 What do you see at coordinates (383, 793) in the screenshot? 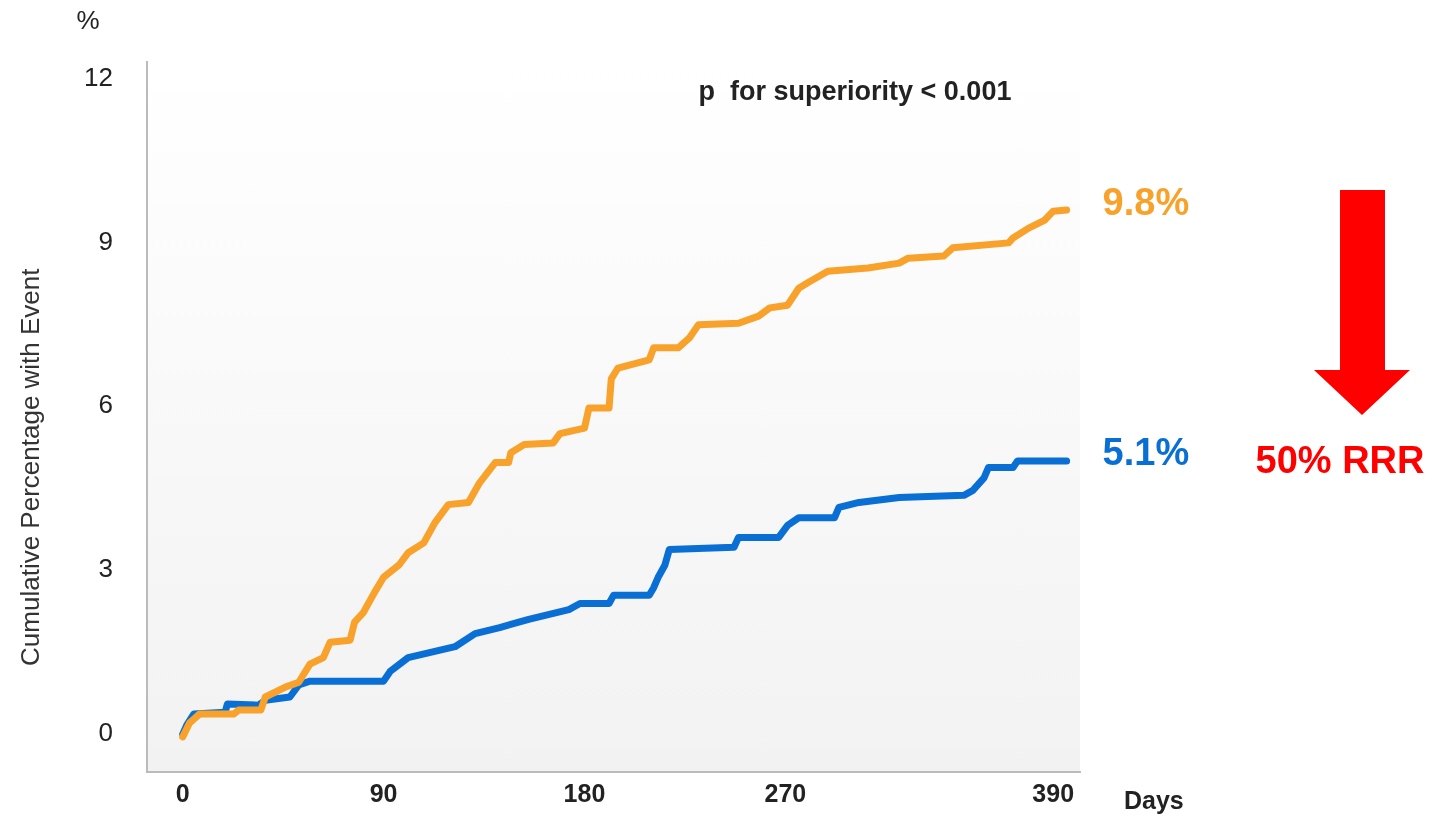
I see `x-tick-label: 90` at bounding box center [383, 793].